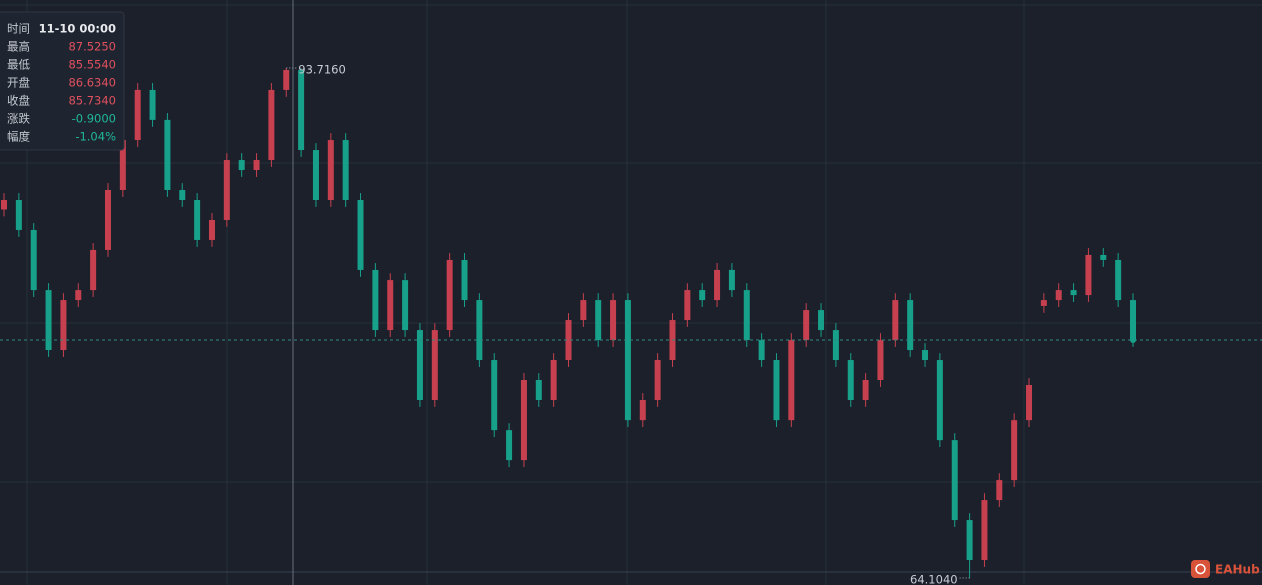 Image resolution: width=1262 pixels, height=585 pixels. I want to click on tooltip-value: 11-10 00:00, so click(77, 29).